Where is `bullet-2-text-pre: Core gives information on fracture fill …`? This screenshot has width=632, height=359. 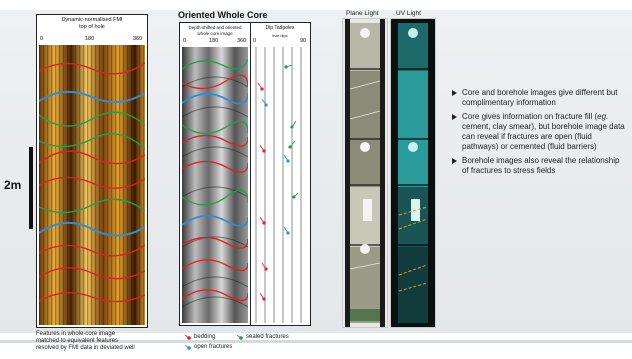
bullet-2-text-pre: Core gives information on fracture fill … is located at coordinates (530, 116).